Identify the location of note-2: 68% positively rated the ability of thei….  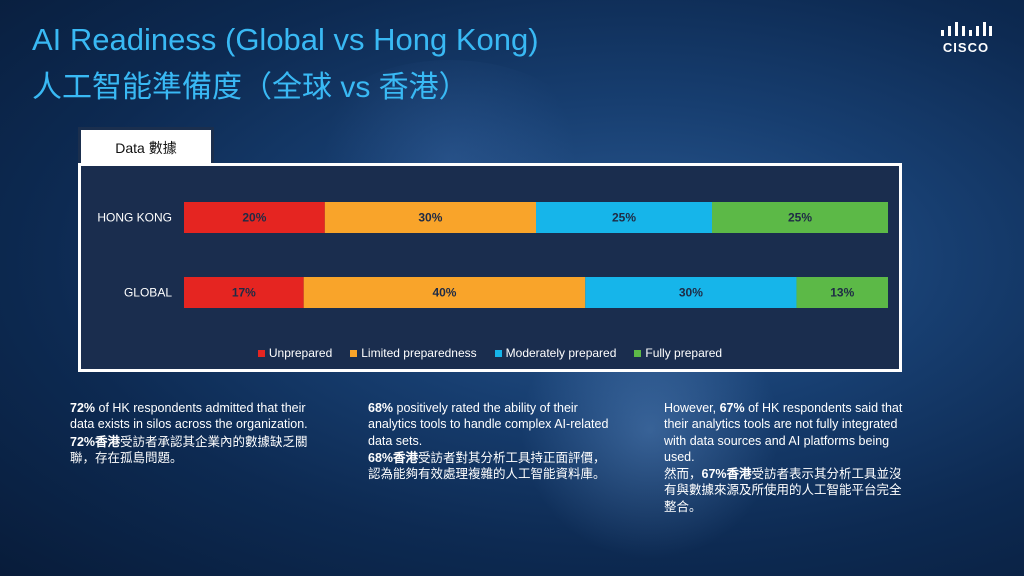
(490, 441).